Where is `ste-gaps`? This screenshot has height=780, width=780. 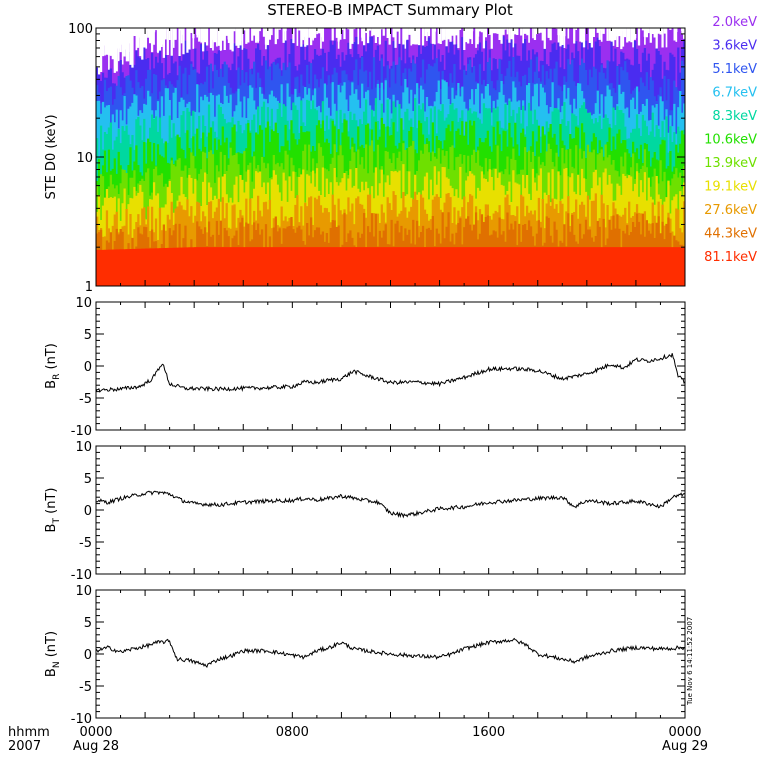 ste-gaps is located at coordinates (391, 51).